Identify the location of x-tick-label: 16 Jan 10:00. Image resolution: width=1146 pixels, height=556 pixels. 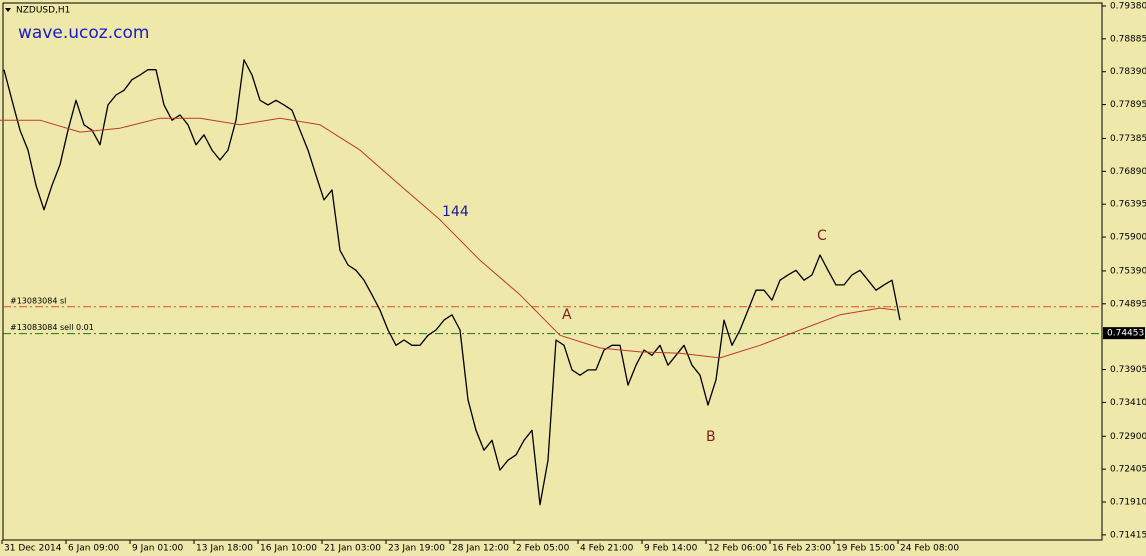
(288, 549).